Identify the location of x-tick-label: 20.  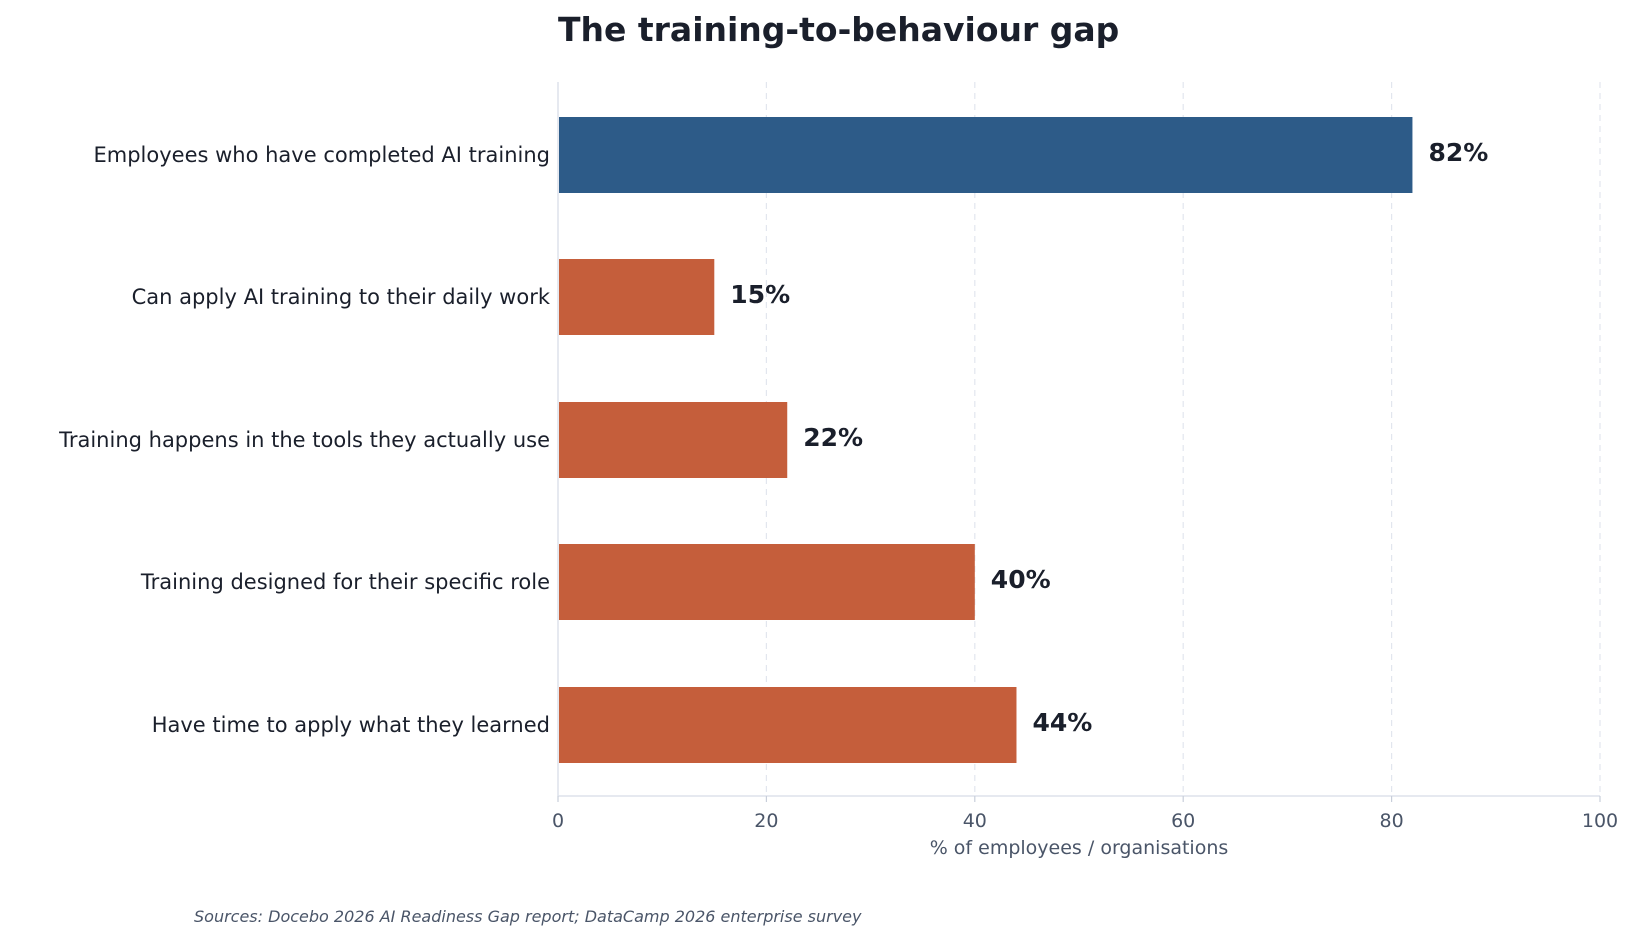
(766, 821).